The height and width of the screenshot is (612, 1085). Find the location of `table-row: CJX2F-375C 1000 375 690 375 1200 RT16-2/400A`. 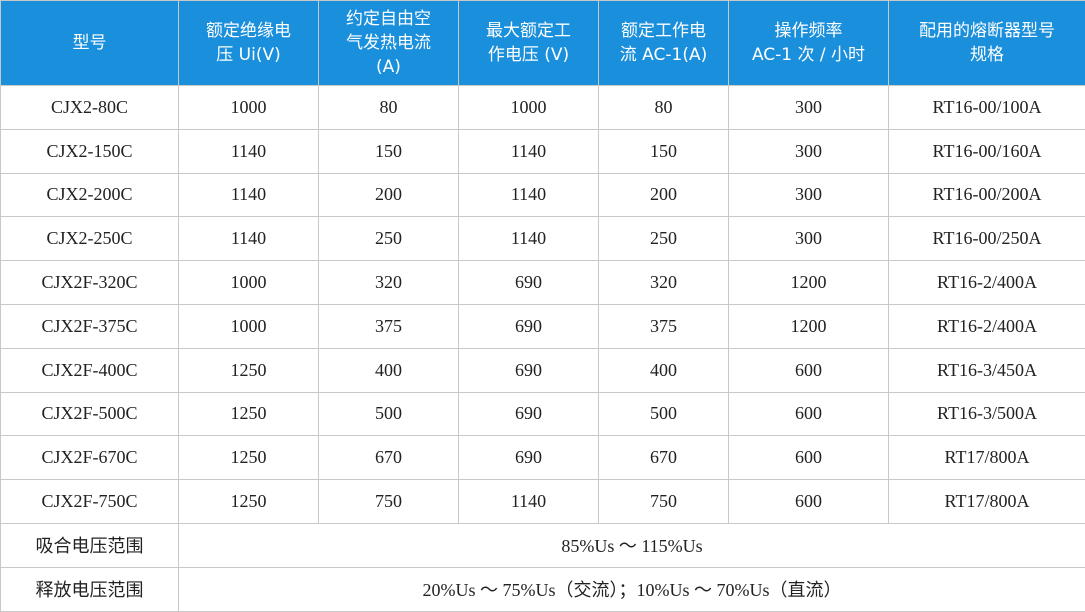

table-row: CJX2F-375C 1000 375 690 375 1200 RT16-2/400A is located at coordinates (542, 326).